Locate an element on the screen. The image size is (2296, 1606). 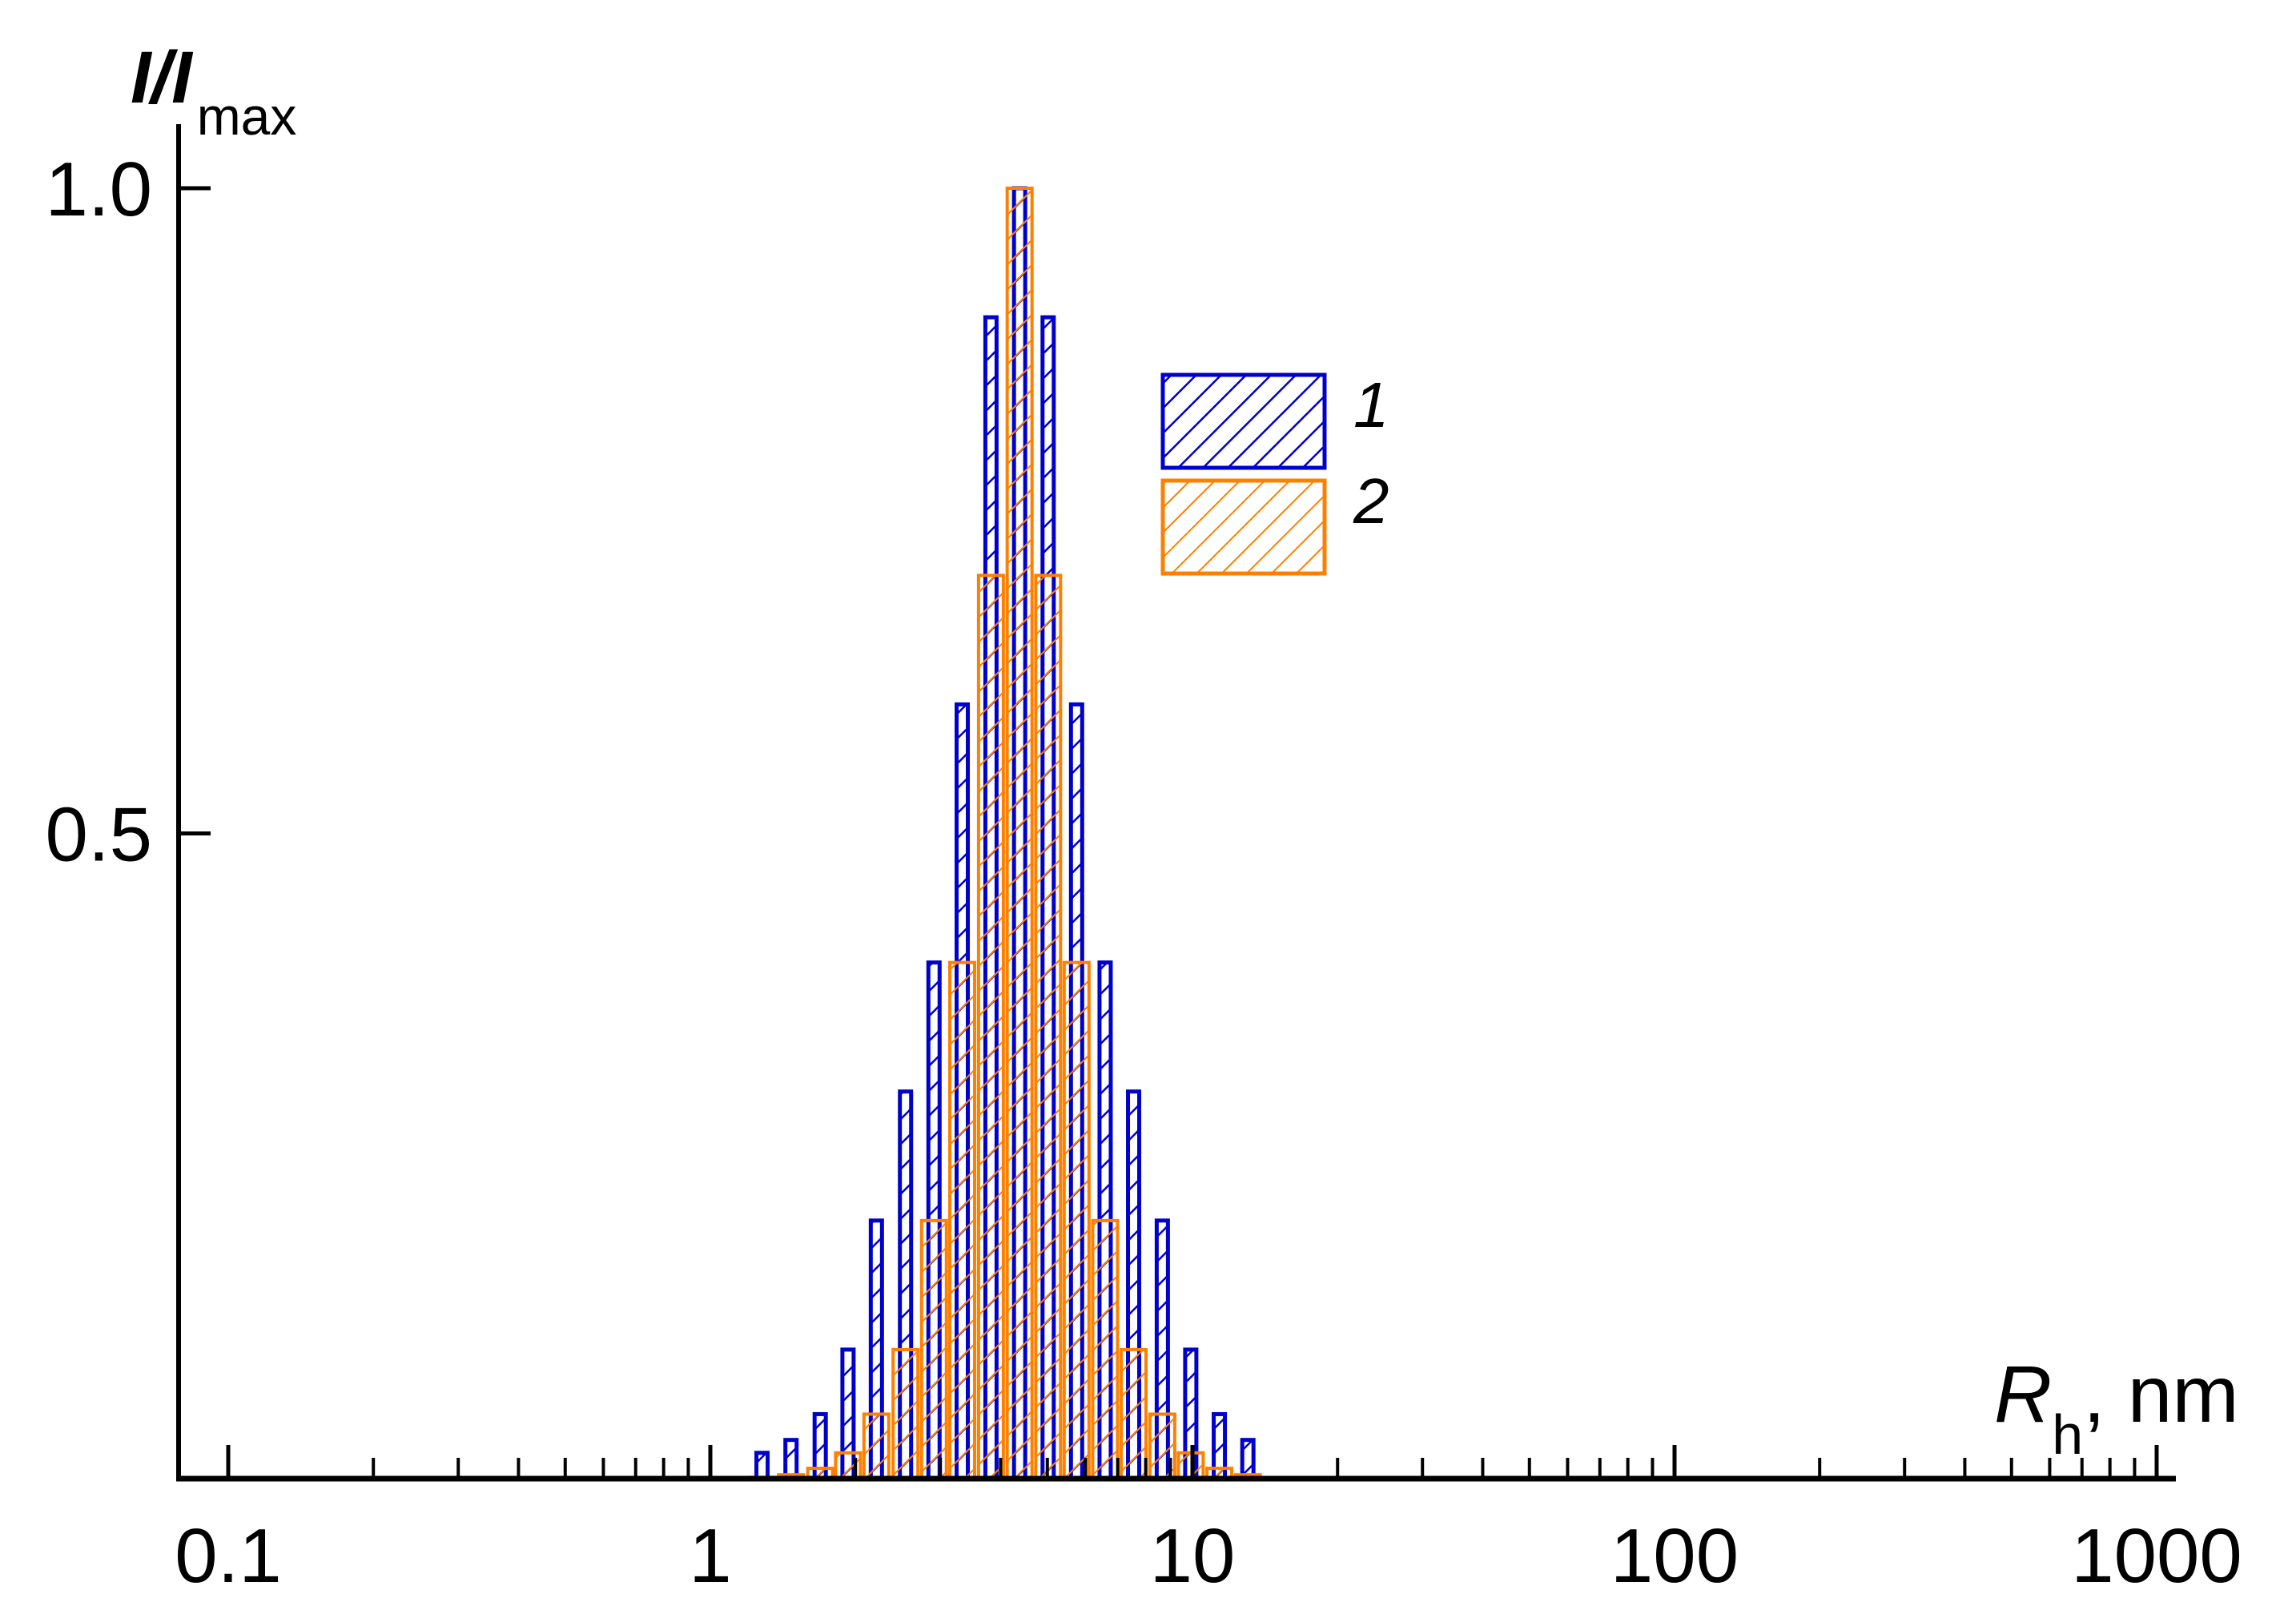
y-tick-label: 0.5 is located at coordinates (99, 835).